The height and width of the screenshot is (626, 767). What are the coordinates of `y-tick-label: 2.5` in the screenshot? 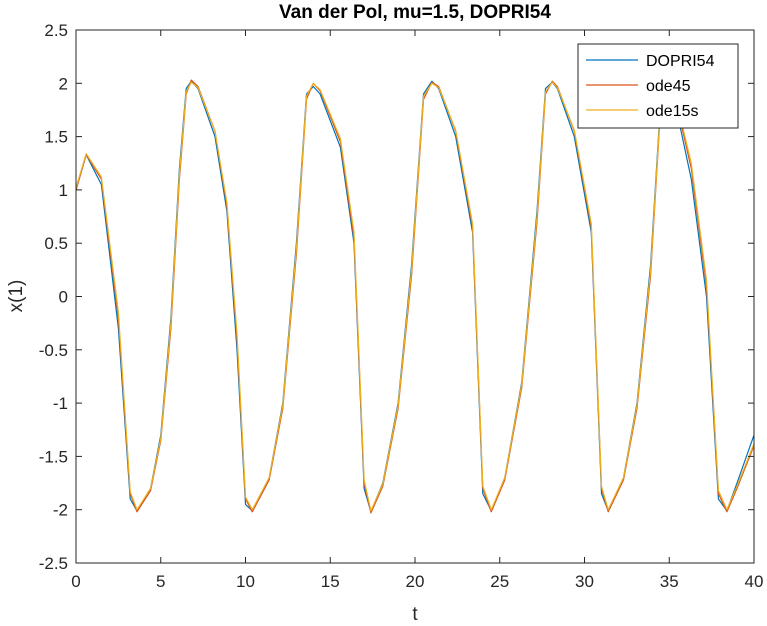 It's located at (56, 30).